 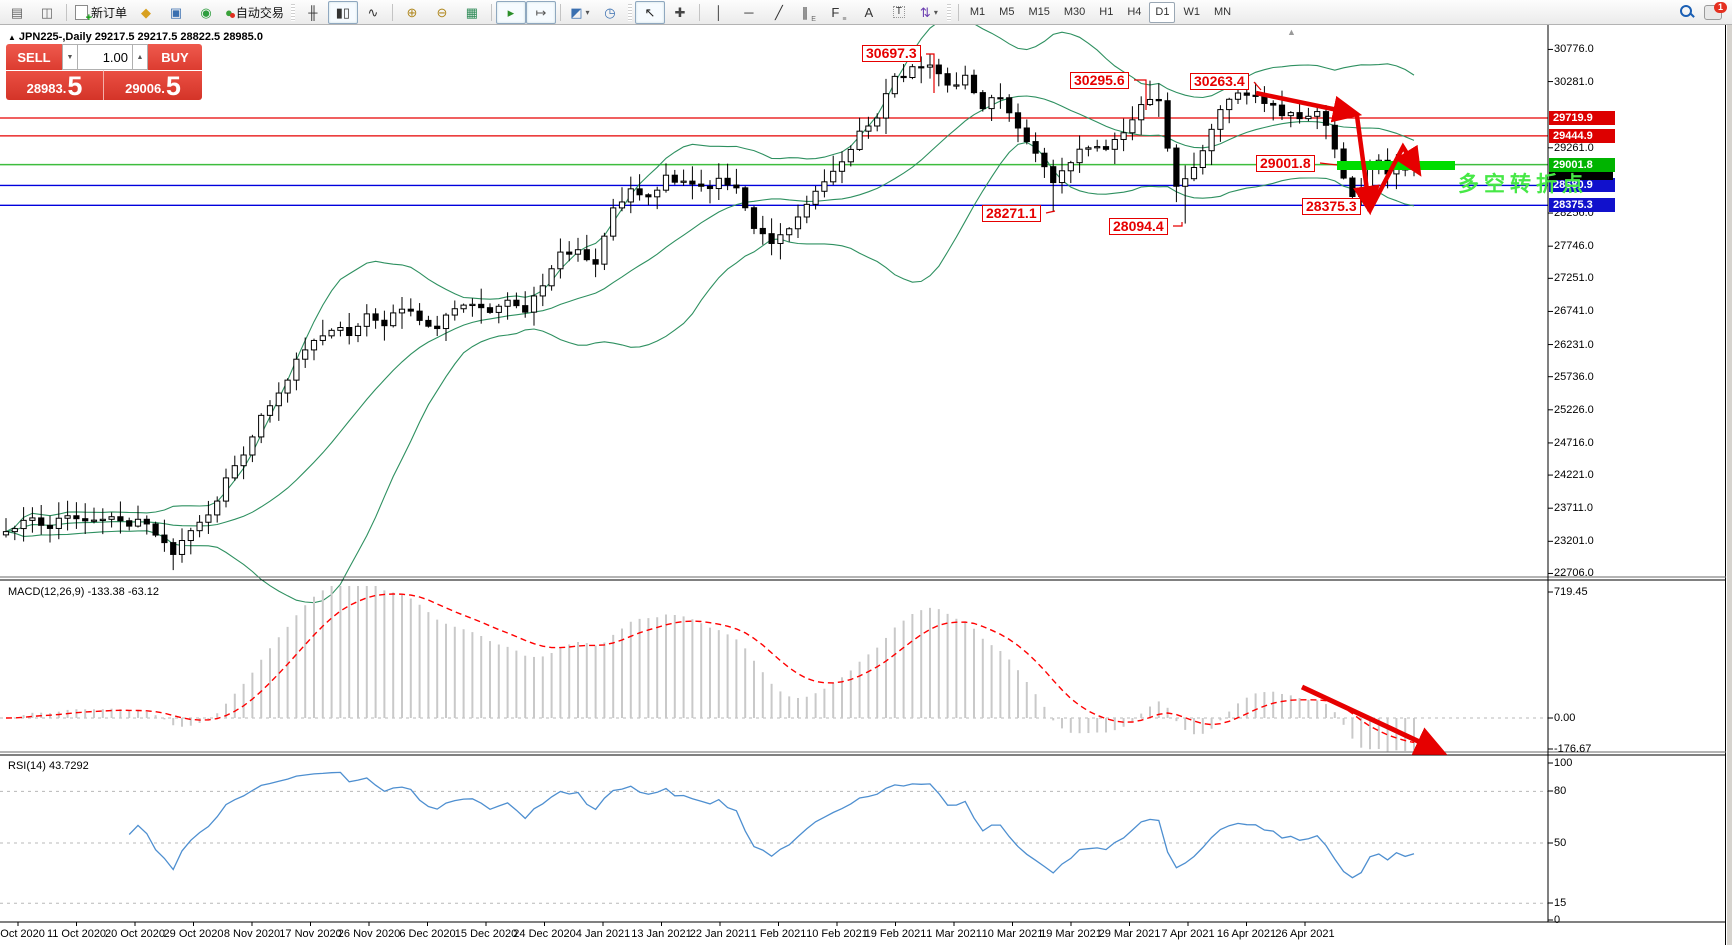 What do you see at coordinates (1138, 226) in the screenshot?
I see `price-annotation: 28094.4` at bounding box center [1138, 226].